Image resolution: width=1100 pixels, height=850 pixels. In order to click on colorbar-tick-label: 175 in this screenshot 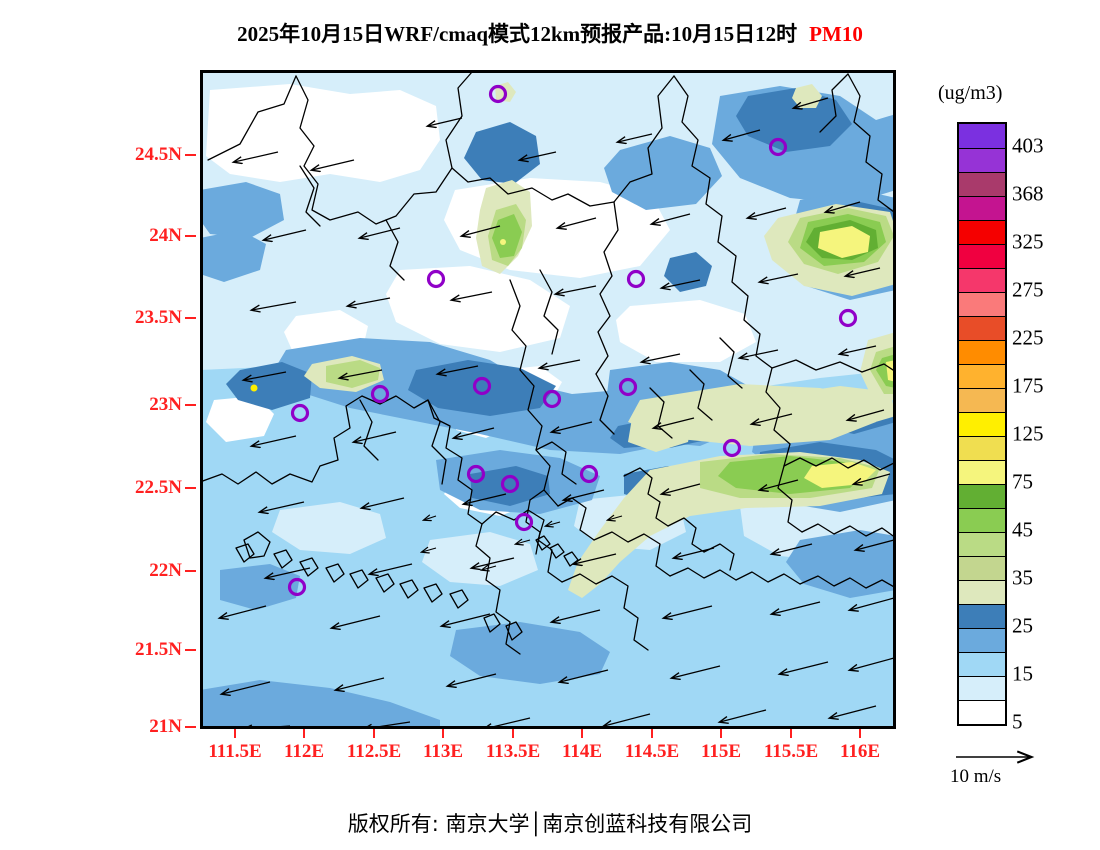, I will do `click(1028, 385)`.